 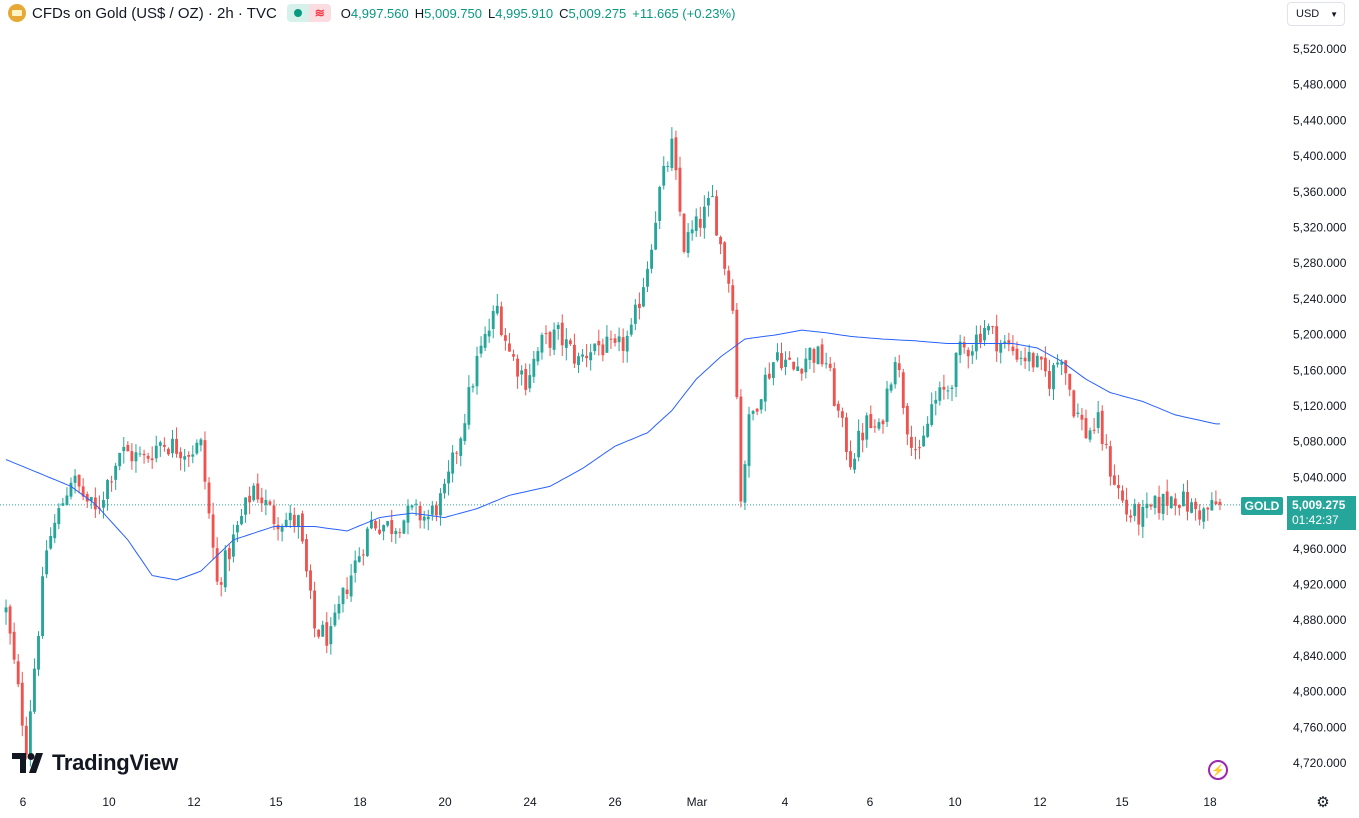 What do you see at coordinates (1320, 442) in the screenshot?
I see `y-tick-label: 5,080.000` at bounding box center [1320, 442].